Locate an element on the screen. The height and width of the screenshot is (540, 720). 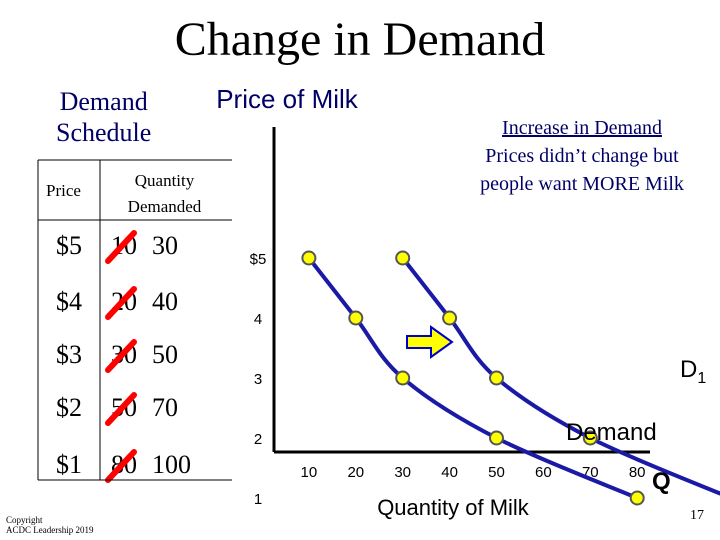
y-tick-label: 1 is located at coordinates (258, 499).